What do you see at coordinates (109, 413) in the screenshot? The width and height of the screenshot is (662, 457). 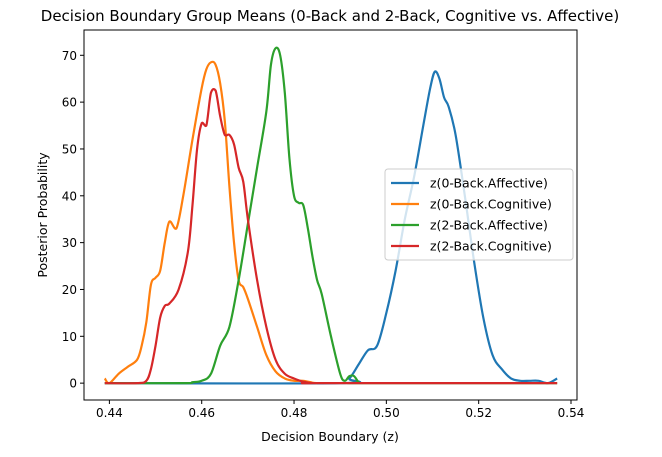 I see `x-tick-label: 0.44` at bounding box center [109, 413].